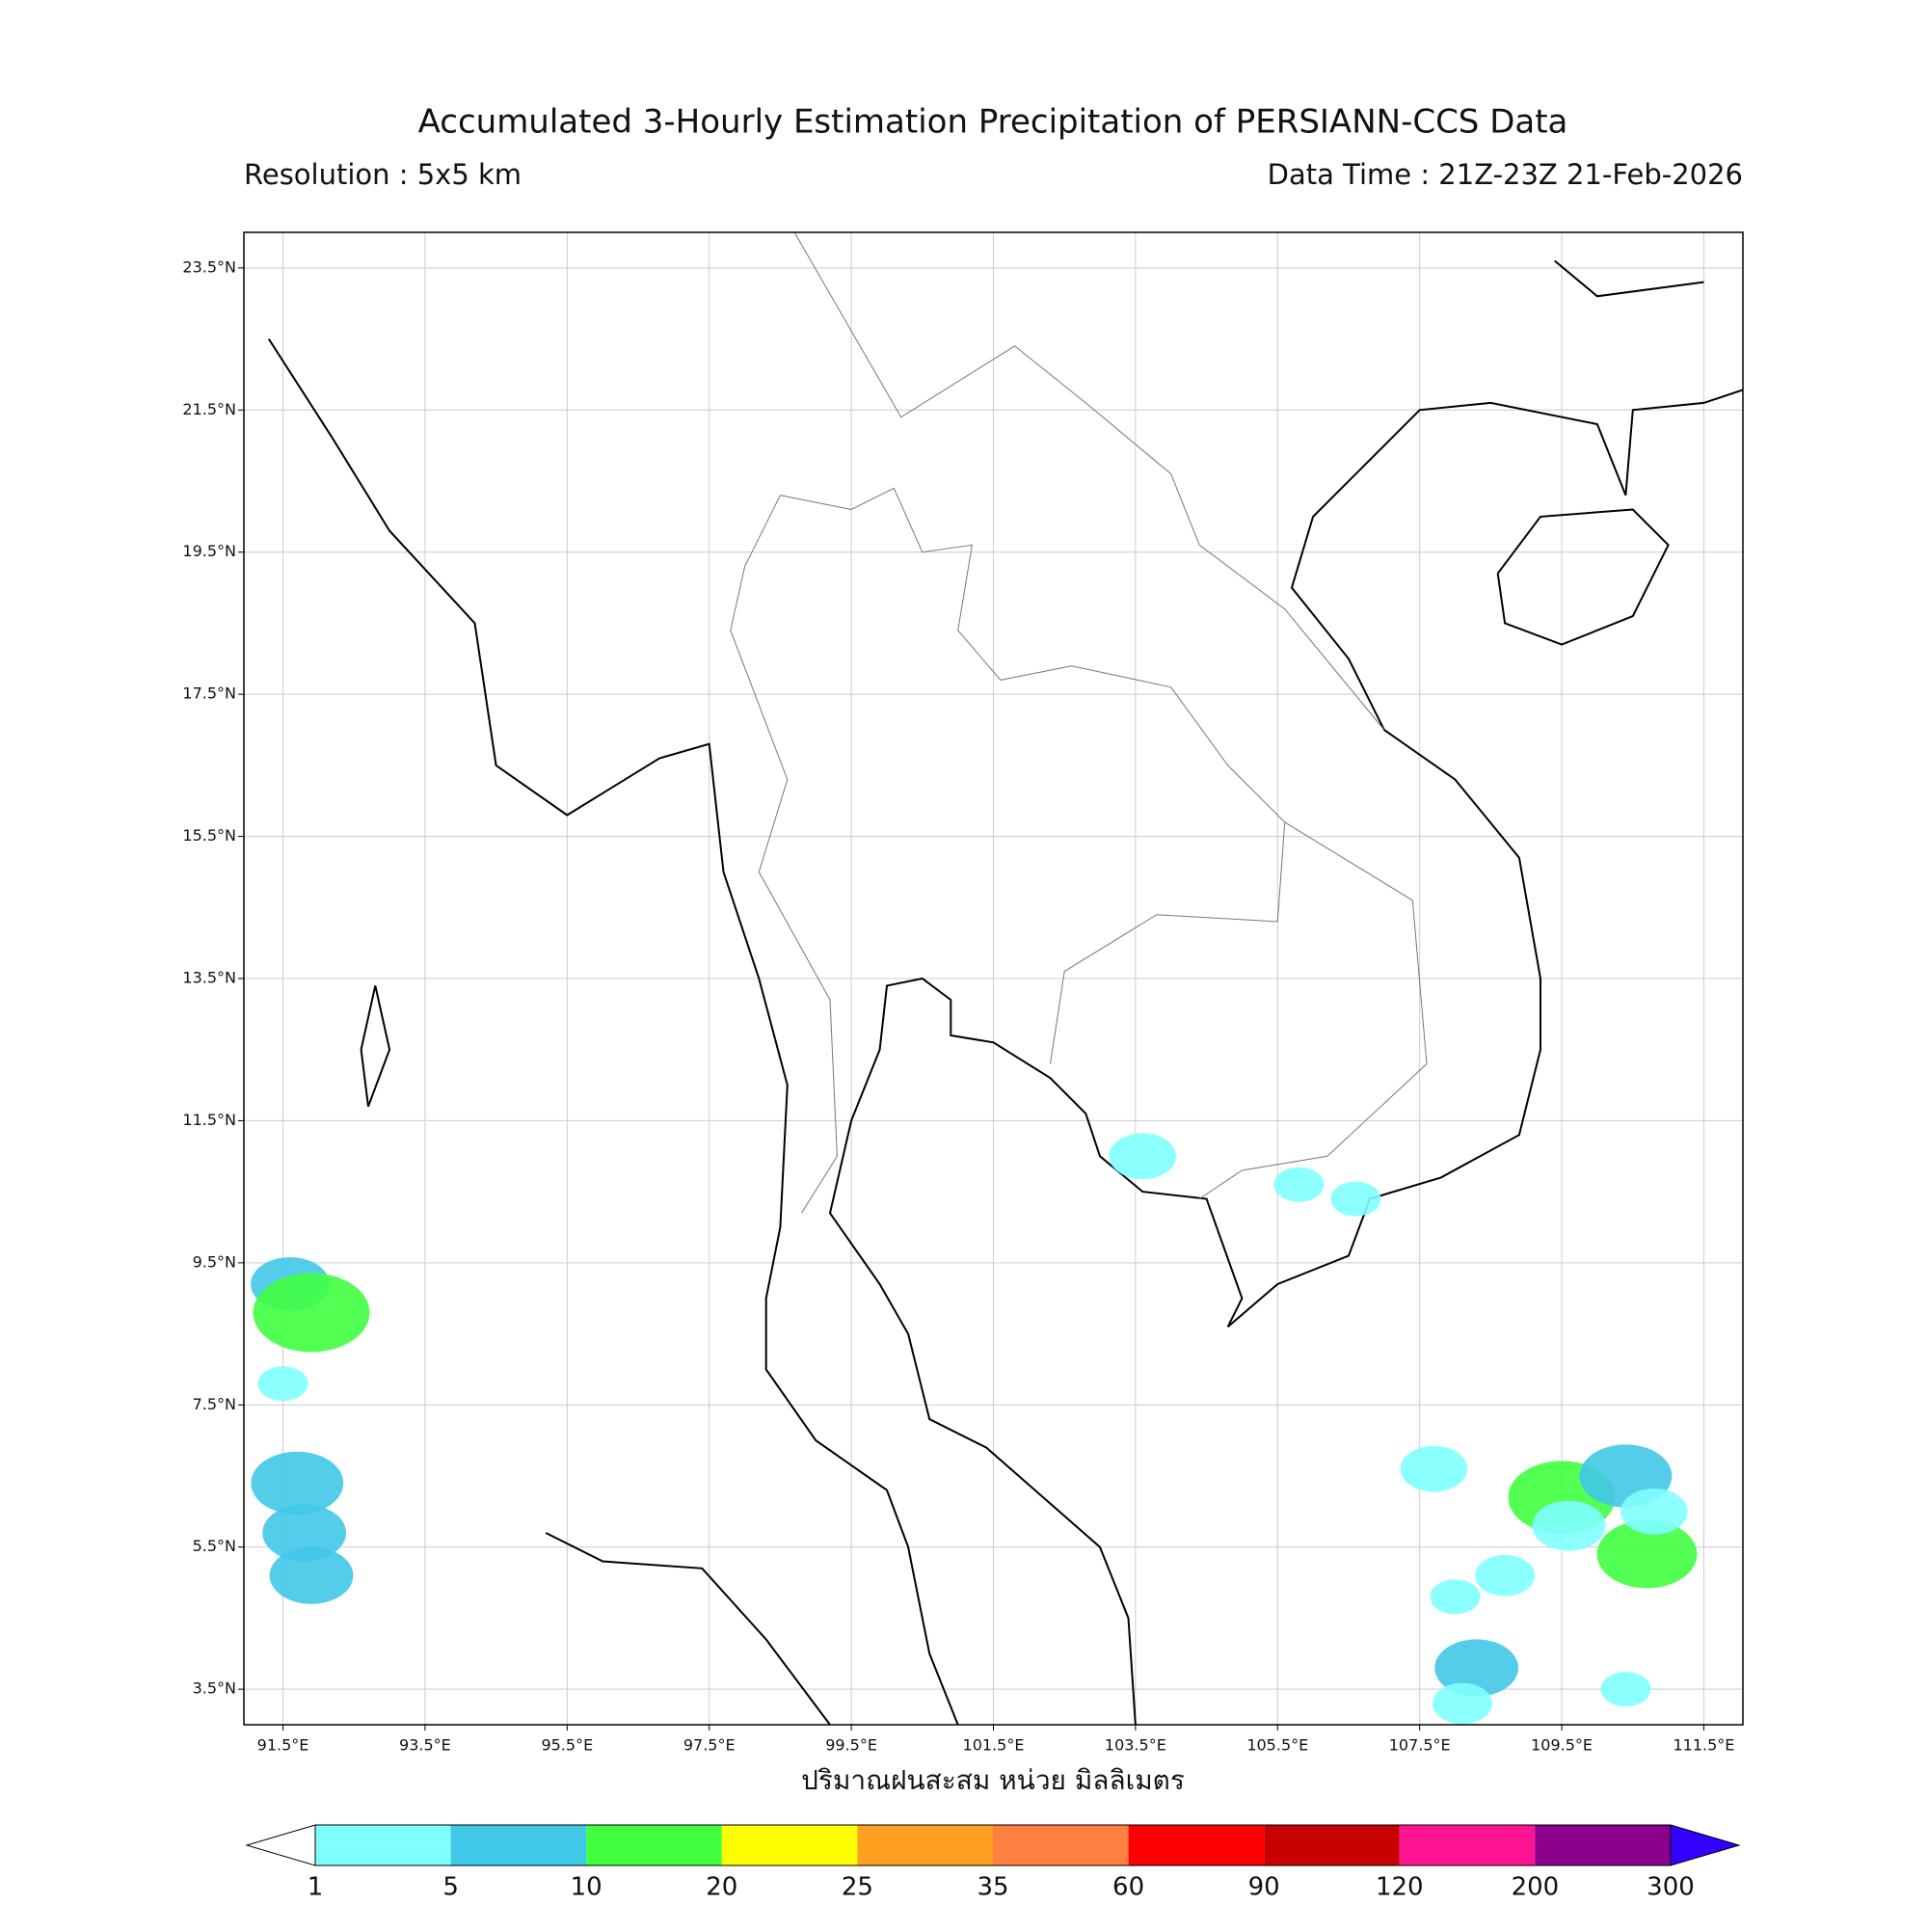  I want to click on x-tick-label: 99.5°E, so click(851, 1746).